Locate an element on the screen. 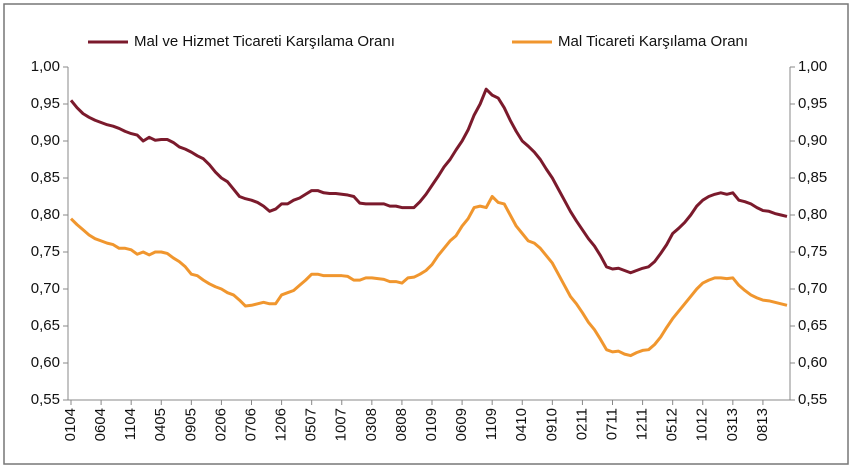 This screenshot has height=469, width=853. x-tick-label: 0109 is located at coordinates (431, 424).